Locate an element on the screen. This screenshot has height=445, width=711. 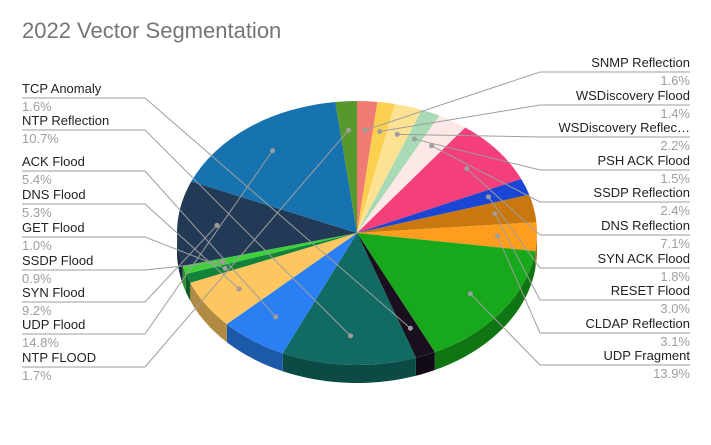
slice-name: RESET Flood is located at coordinates (650, 290).